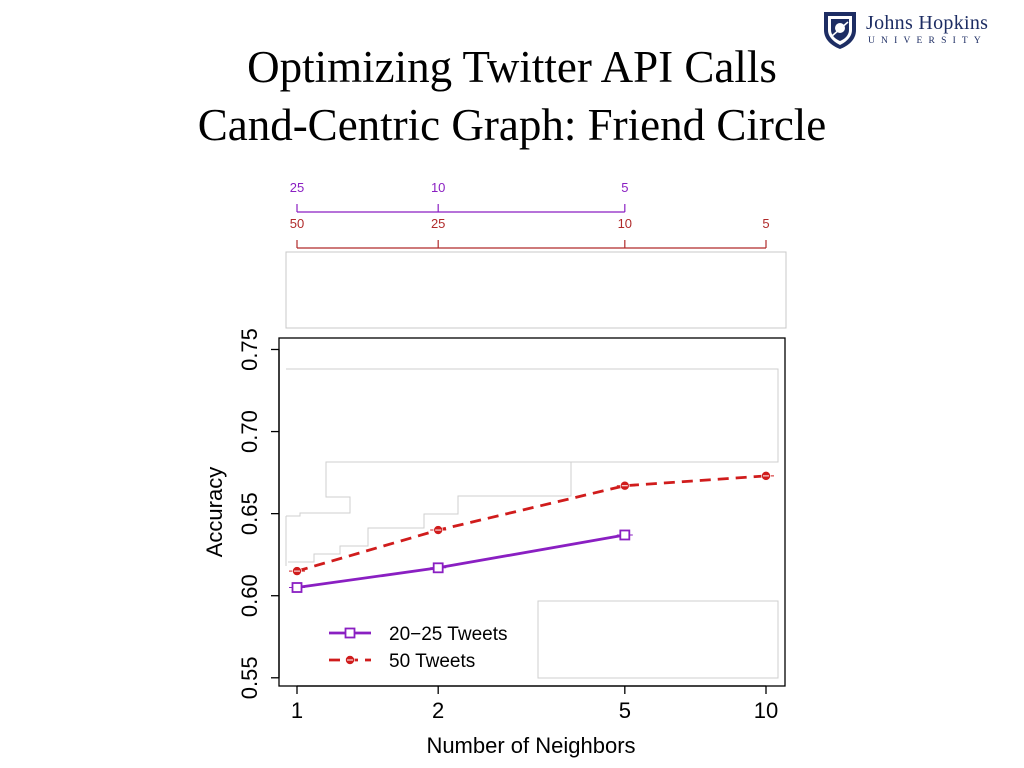 Image resolution: width=1024 pixels, height=768 pixels. What do you see at coordinates (438, 710) in the screenshot?
I see `x-tick-label-1: 2` at bounding box center [438, 710].